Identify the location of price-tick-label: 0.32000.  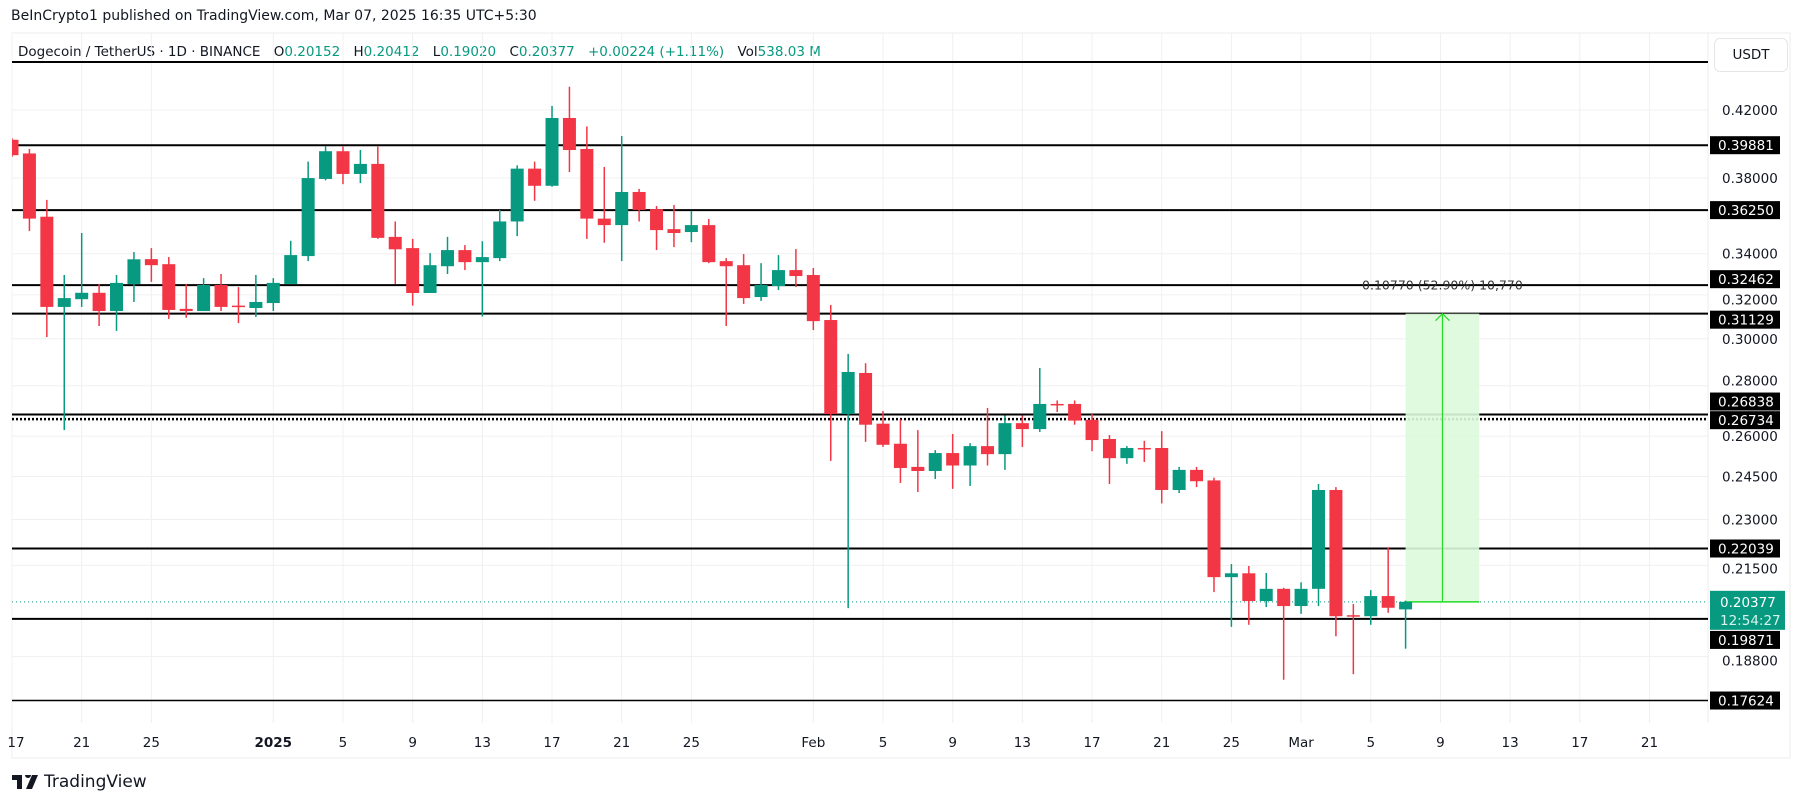
(1750, 300).